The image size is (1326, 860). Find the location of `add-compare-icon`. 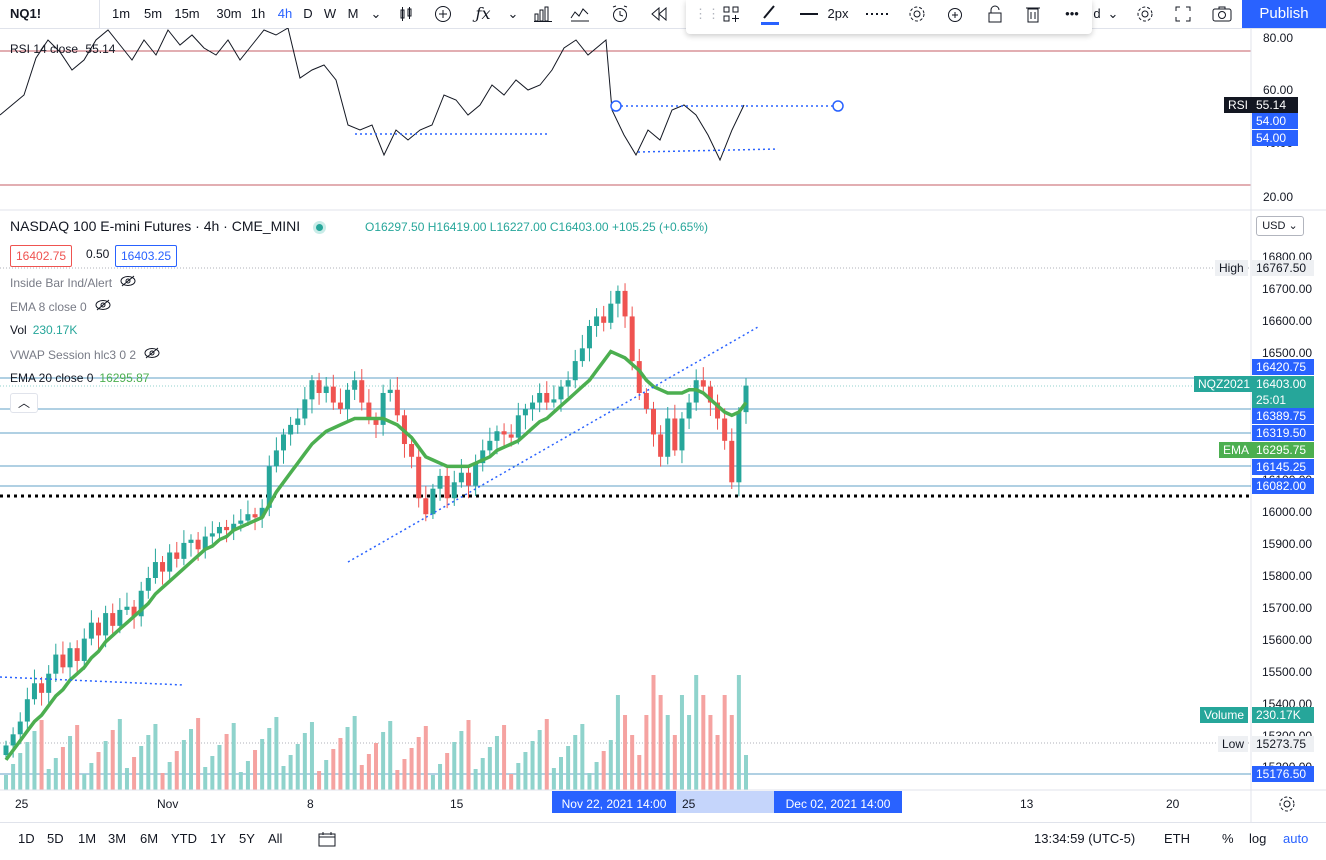

add-compare-icon is located at coordinates (443, 14).